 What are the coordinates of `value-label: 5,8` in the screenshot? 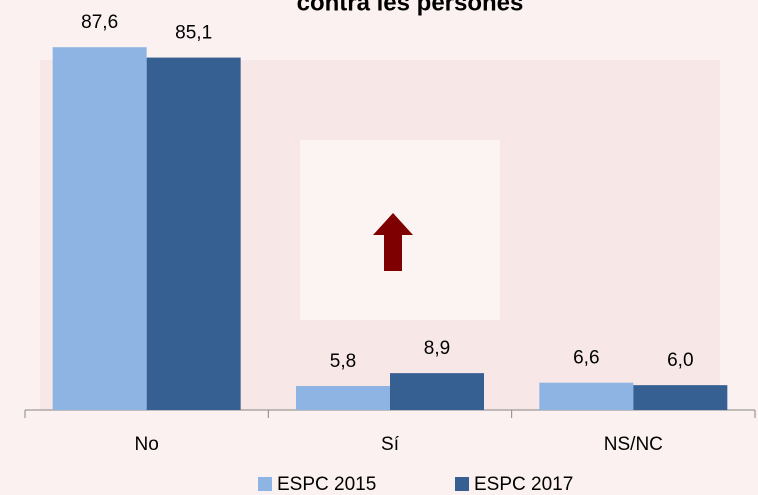 It's located at (343, 361).